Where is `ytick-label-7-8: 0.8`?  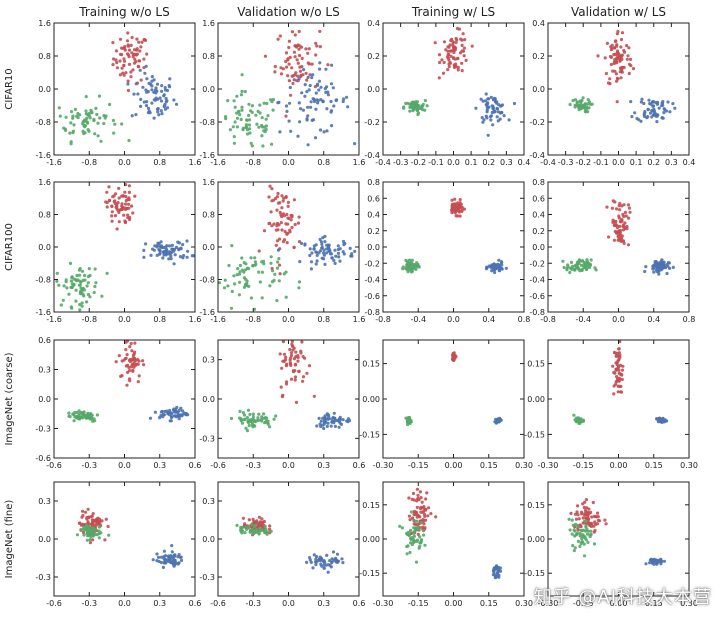
ytick-label-7-8: 0.8 is located at coordinates (538, 182).